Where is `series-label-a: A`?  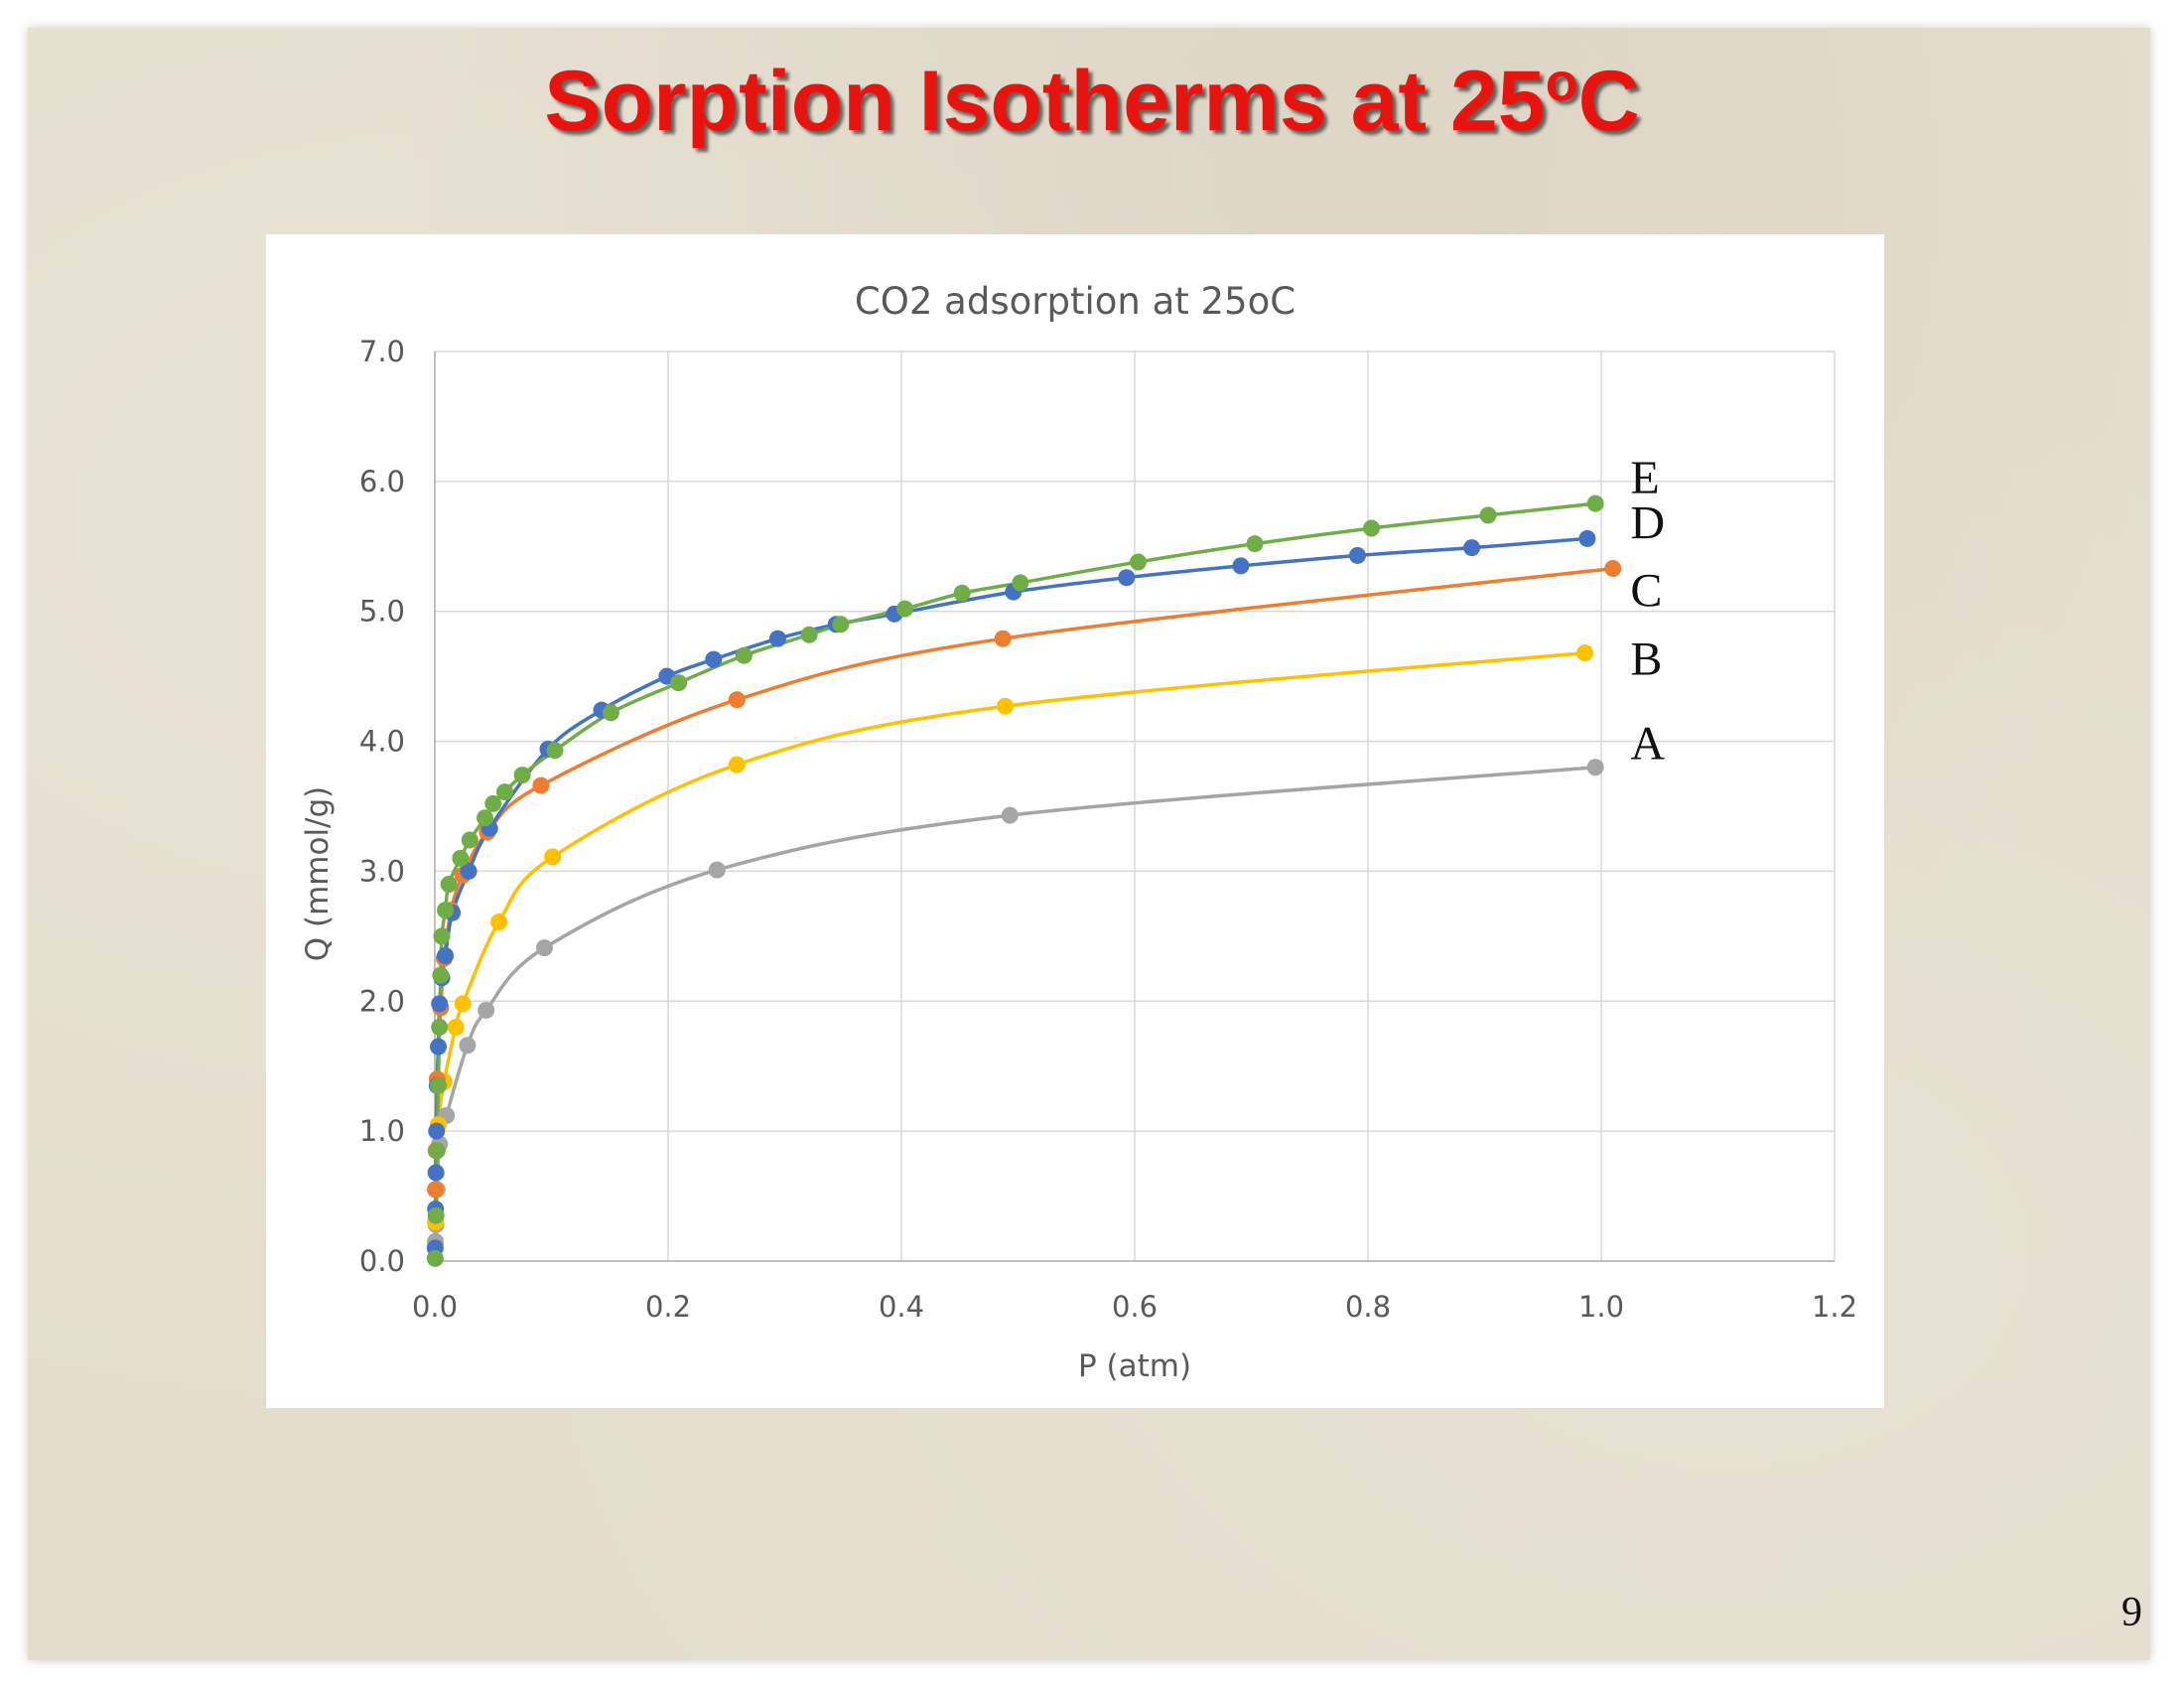 series-label-a: A is located at coordinates (1647, 744).